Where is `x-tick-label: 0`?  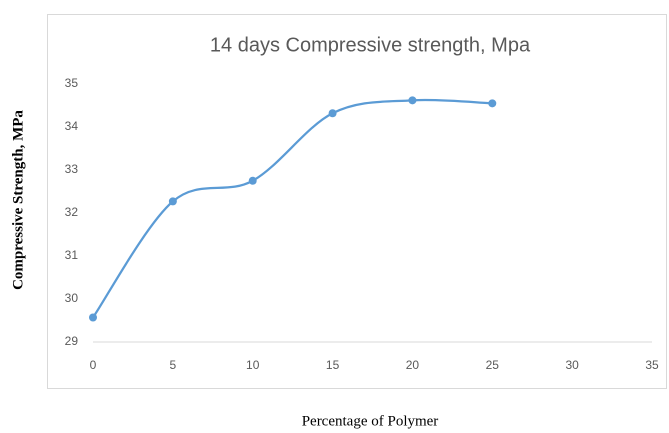 x-tick-label: 0 is located at coordinates (93, 365).